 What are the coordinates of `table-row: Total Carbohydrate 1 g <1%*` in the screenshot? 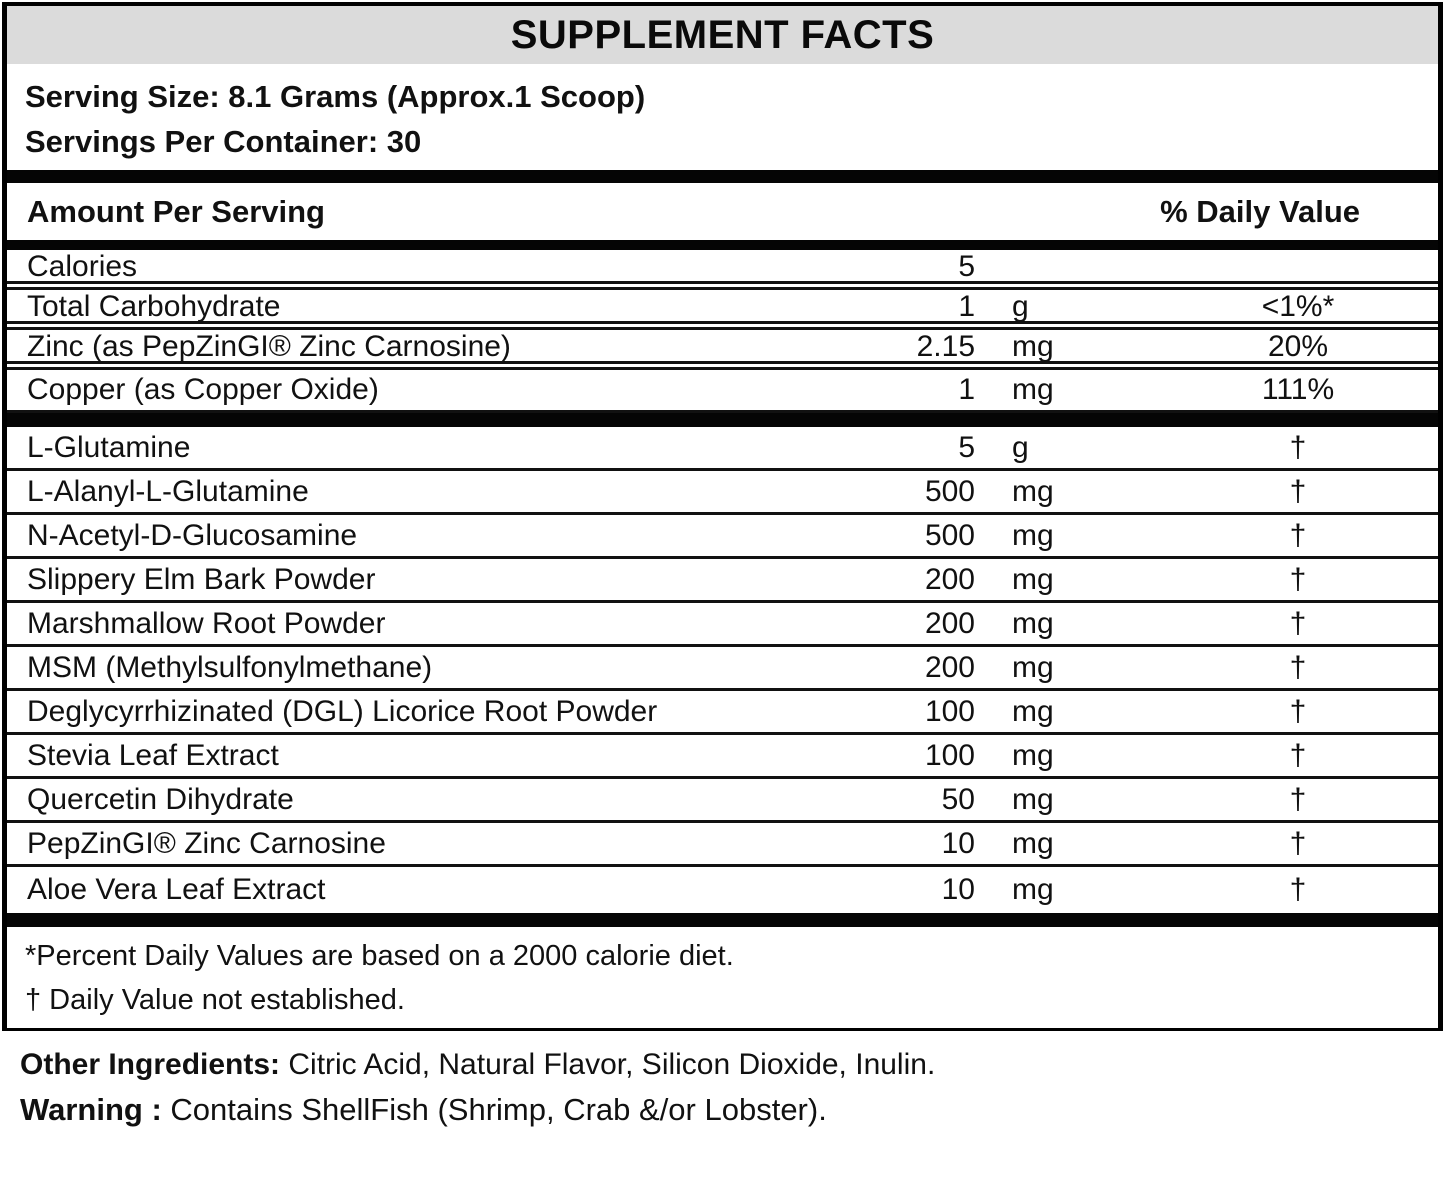 It's located at (722, 310).